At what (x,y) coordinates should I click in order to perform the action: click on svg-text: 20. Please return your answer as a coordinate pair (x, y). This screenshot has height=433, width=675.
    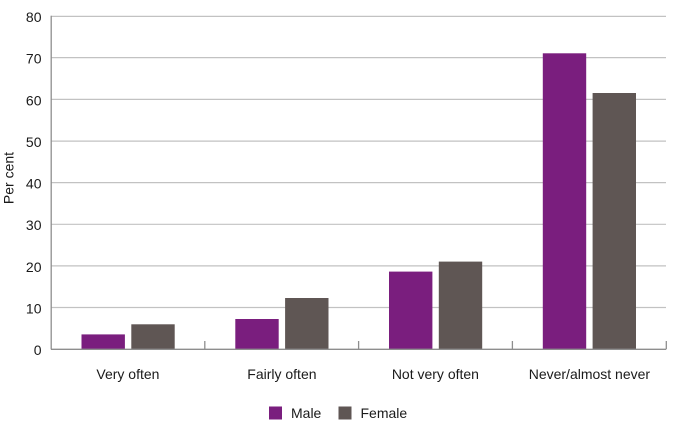
    Looking at the image, I should click on (34, 267).